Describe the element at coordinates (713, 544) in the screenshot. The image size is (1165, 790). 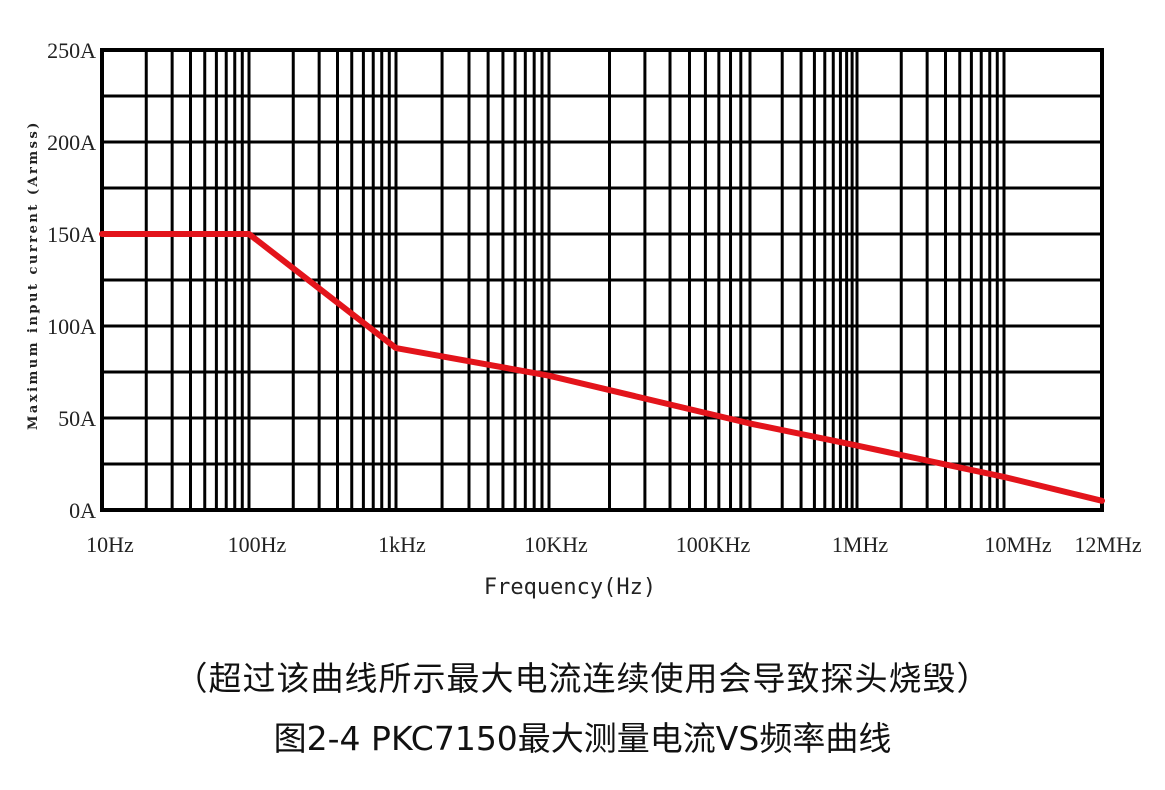
I see `x-tick-label: 100KHz` at that location.